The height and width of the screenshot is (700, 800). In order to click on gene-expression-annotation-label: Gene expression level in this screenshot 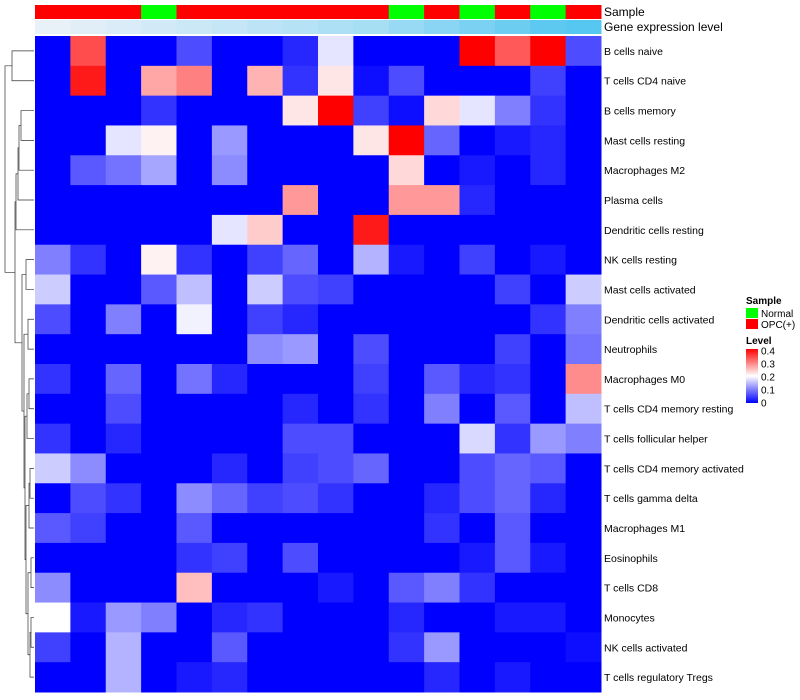, I will do `click(663, 27)`.